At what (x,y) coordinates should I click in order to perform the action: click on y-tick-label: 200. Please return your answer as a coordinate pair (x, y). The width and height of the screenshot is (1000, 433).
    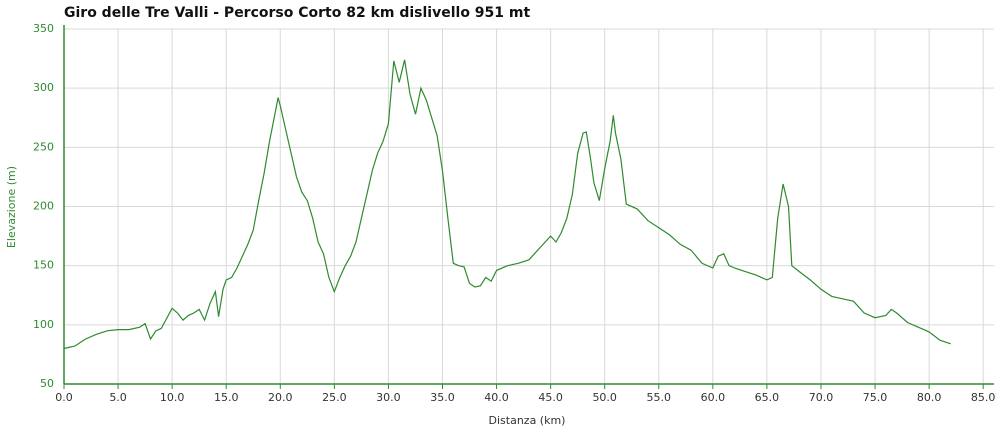
    Looking at the image, I should click on (43, 206).